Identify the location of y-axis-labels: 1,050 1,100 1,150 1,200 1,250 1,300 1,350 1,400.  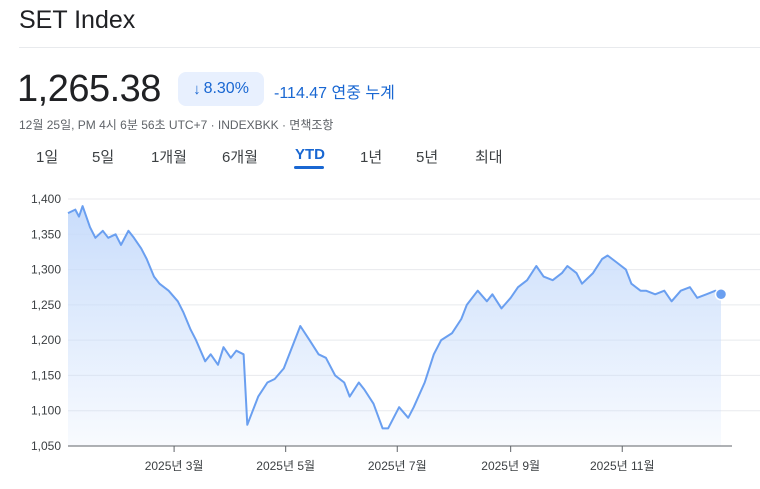
(46, 322).